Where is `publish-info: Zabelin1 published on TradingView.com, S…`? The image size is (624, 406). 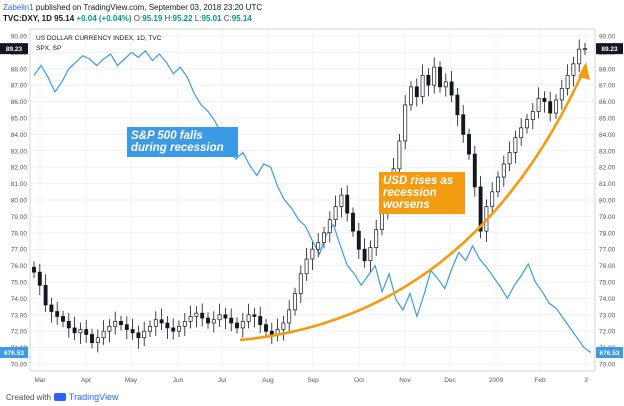 publish-info: Zabelin1 published on TradingView.com, S… is located at coordinates (132, 7).